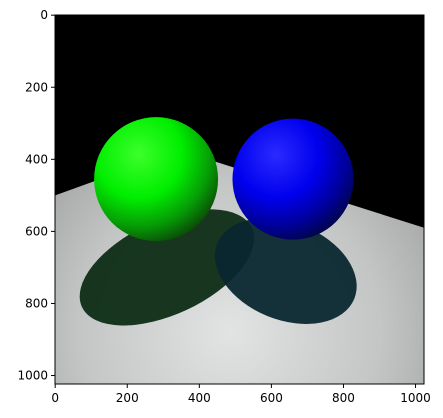  What do you see at coordinates (343, 398) in the screenshot?
I see `x-tick-label: 800` at bounding box center [343, 398].